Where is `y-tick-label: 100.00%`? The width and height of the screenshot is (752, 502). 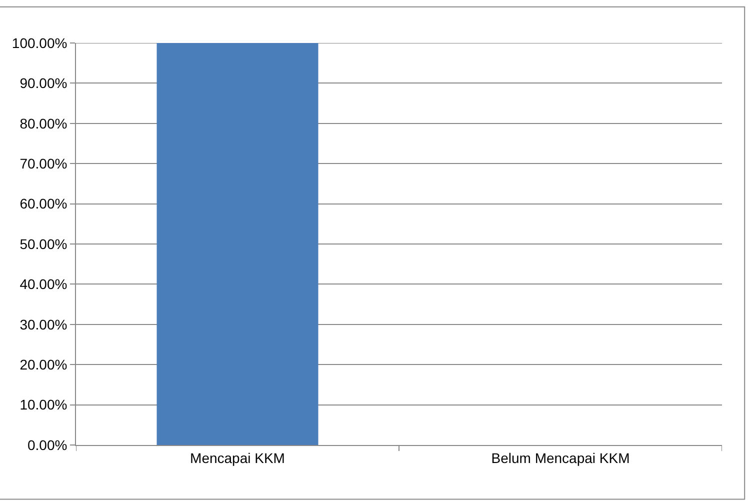 y-tick-label: 100.00% is located at coordinates (40, 42).